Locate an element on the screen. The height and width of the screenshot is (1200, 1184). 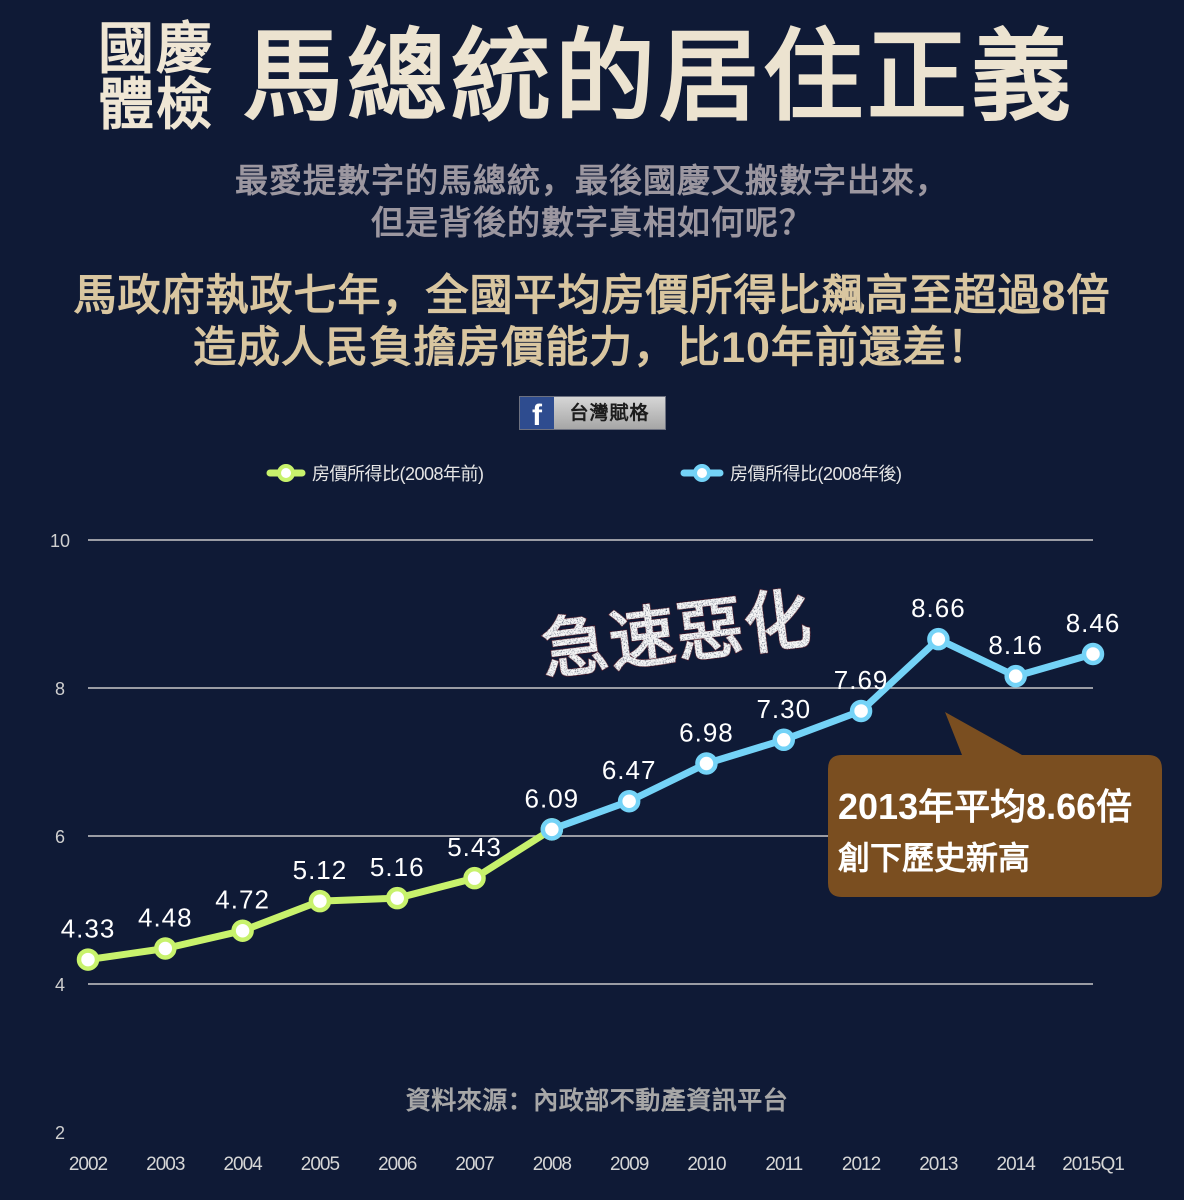
y-tick-label-4: 4 is located at coordinates (60, 985).